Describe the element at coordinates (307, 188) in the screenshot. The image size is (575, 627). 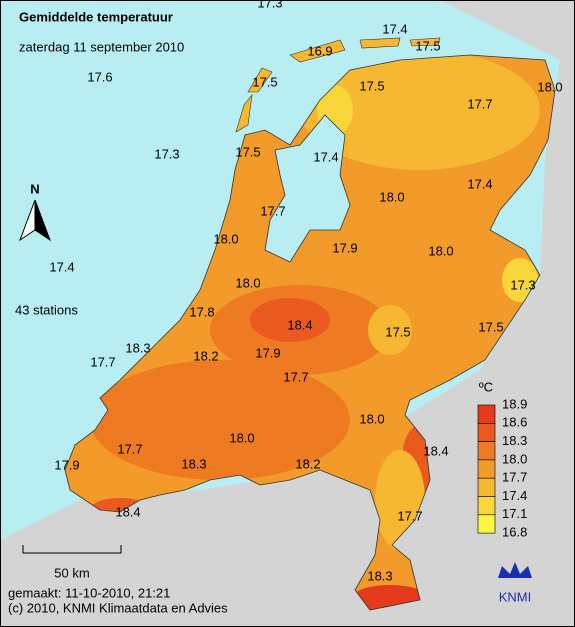
I see `ijsselmeer` at that location.